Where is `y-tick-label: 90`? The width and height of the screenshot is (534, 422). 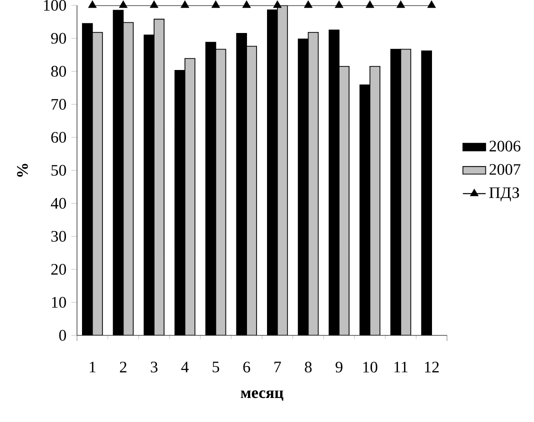 y-tick-label: 90 is located at coordinates (58, 38).